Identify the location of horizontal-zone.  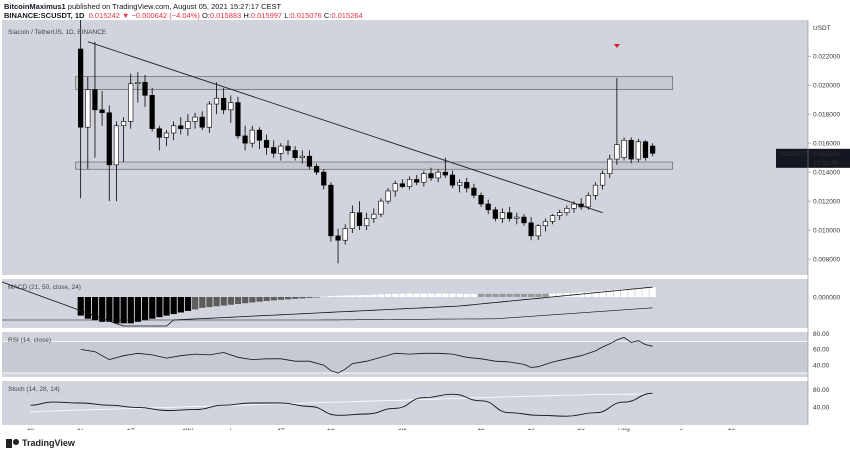
(374, 165).